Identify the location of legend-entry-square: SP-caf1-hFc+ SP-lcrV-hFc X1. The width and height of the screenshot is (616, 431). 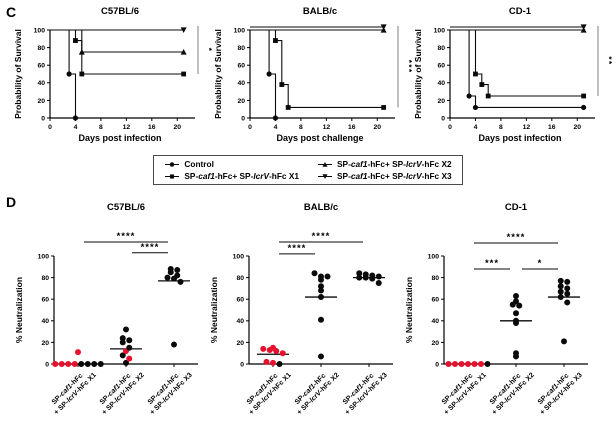
(231, 176).